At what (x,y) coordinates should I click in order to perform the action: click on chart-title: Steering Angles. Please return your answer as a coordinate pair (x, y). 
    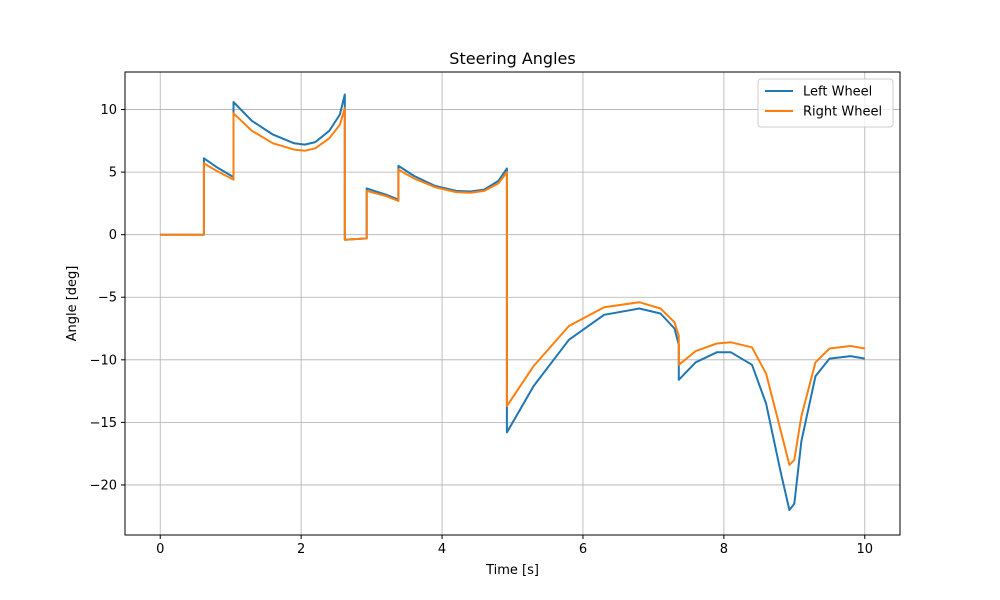
    Looking at the image, I should click on (512, 58).